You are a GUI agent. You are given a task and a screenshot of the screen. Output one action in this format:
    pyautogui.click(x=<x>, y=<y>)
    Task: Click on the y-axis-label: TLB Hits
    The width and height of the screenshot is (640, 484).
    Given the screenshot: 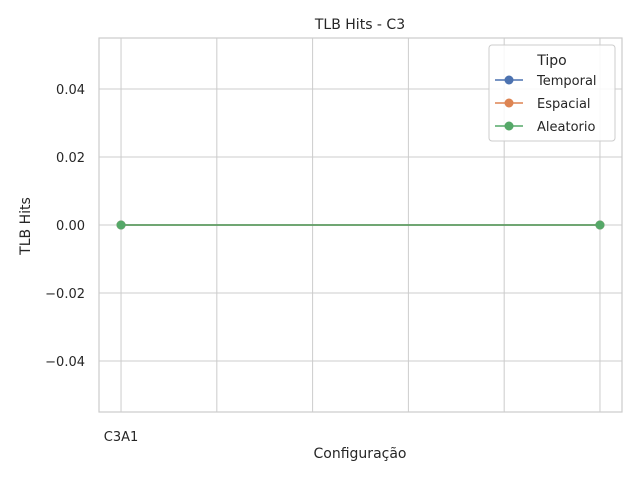 What is the action you would take?
    pyautogui.click(x=26, y=226)
    